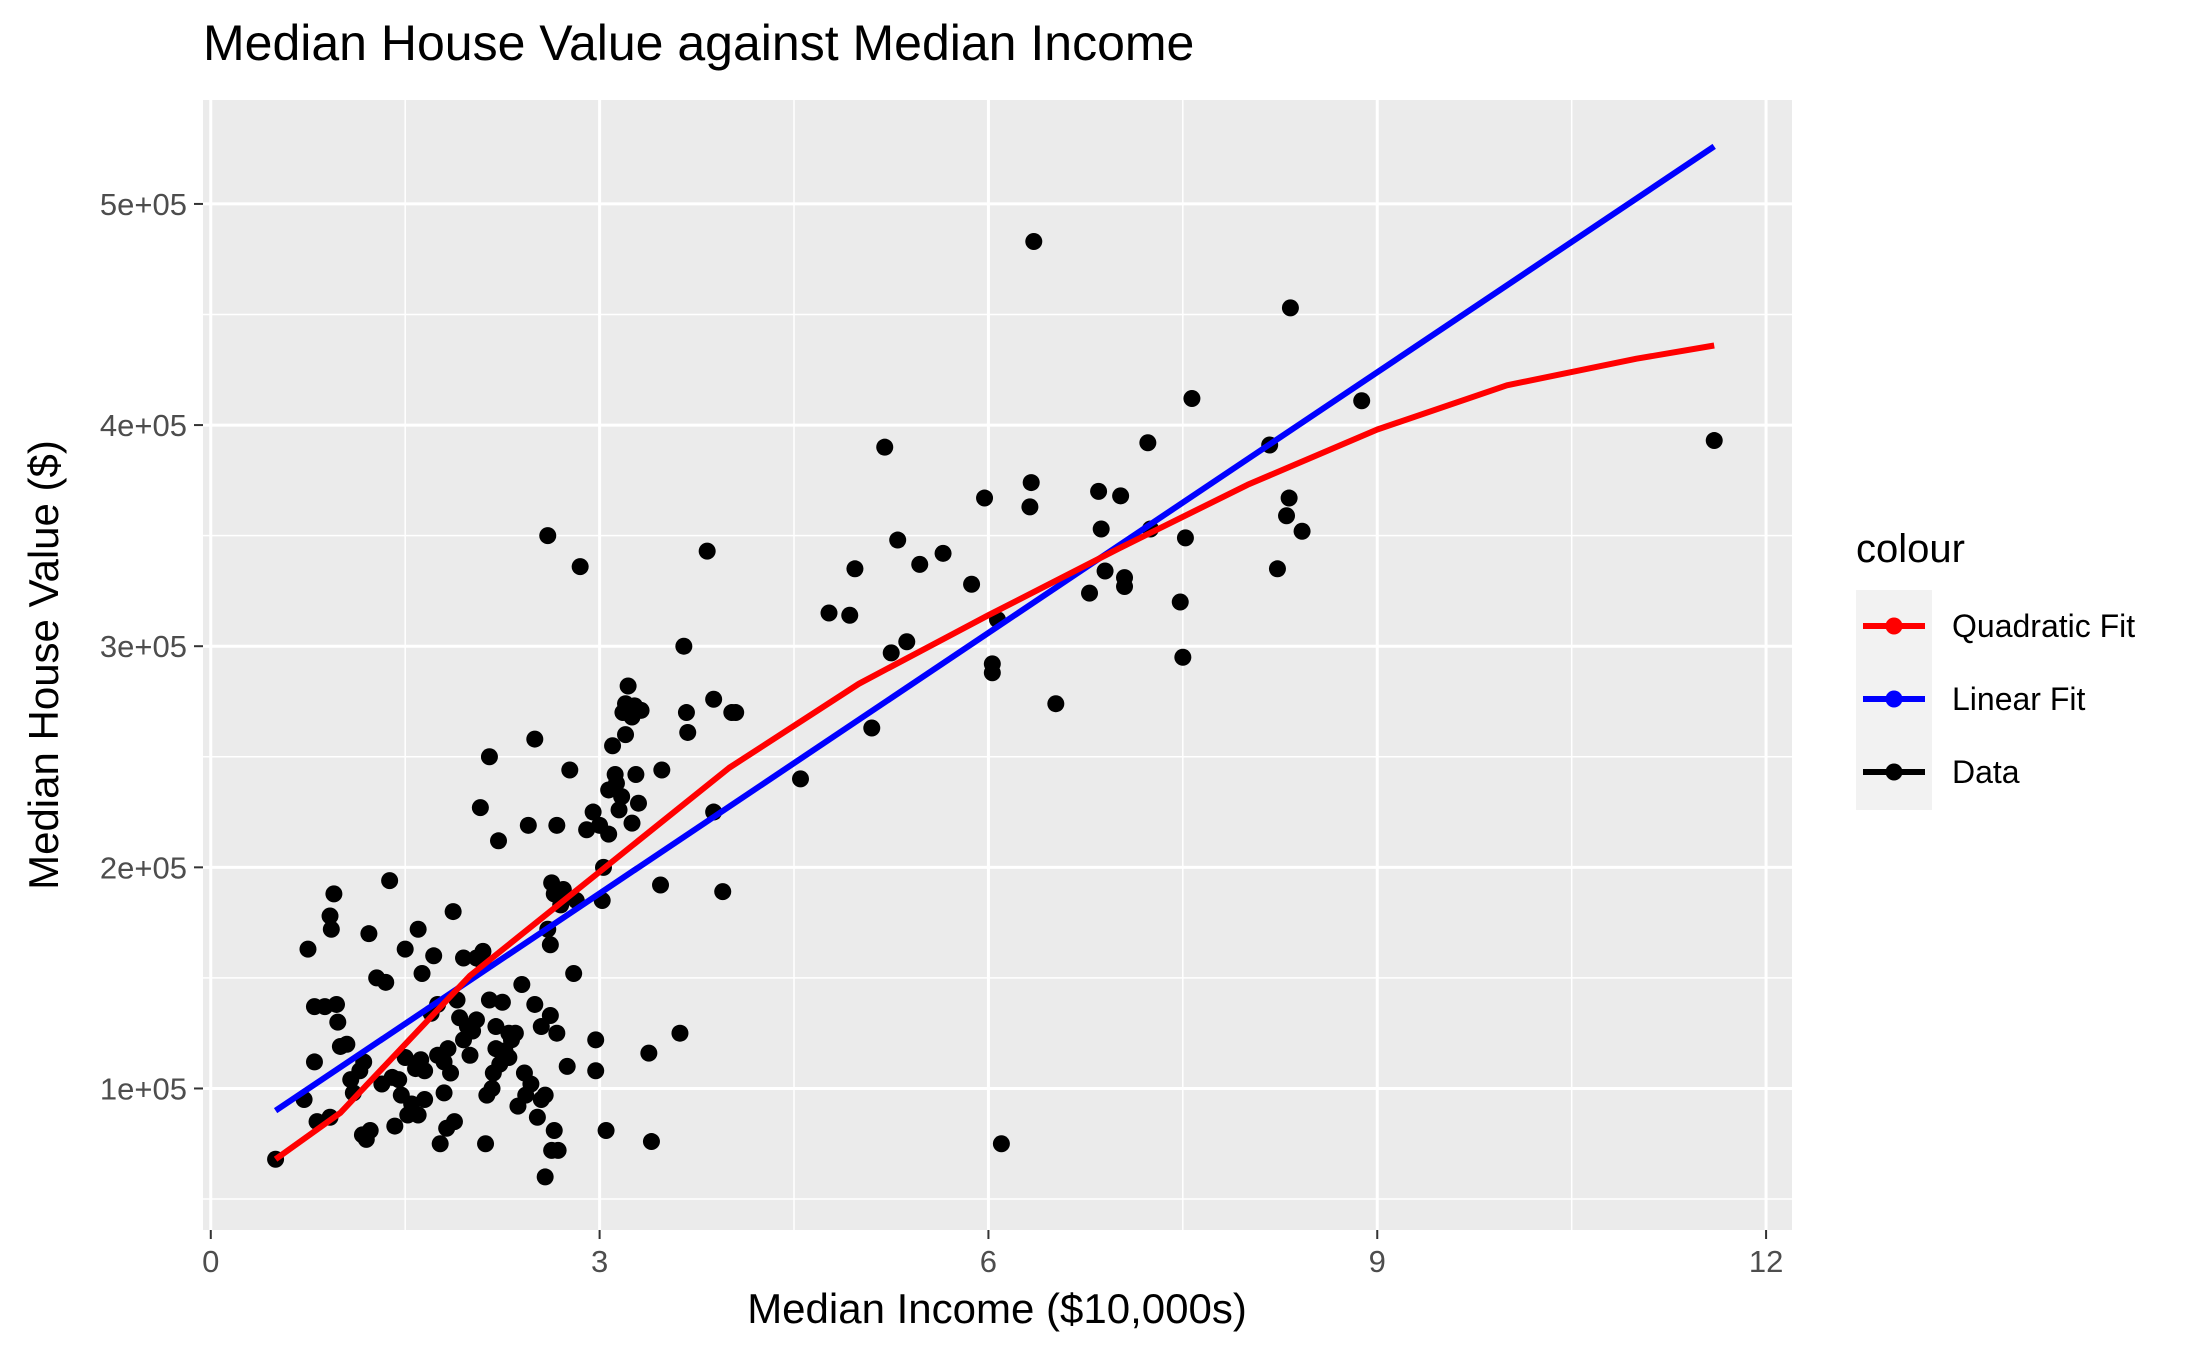  What do you see at coordinates (1766, 1261) in the screenshot?
I see `x-tick-label: 12` at bounding box center [1766, 1261].